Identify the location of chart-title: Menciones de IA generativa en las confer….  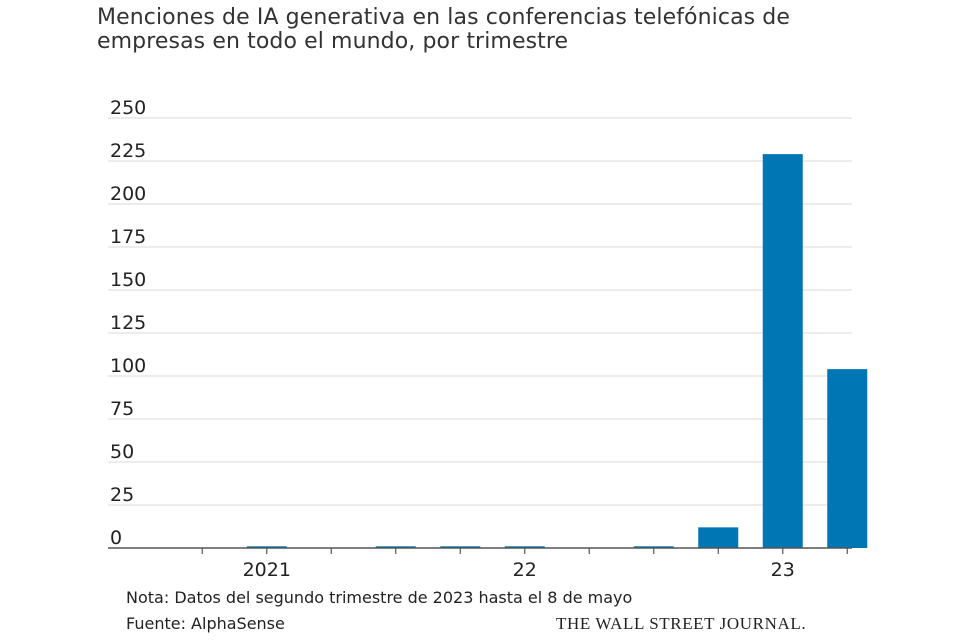
(444, 29).